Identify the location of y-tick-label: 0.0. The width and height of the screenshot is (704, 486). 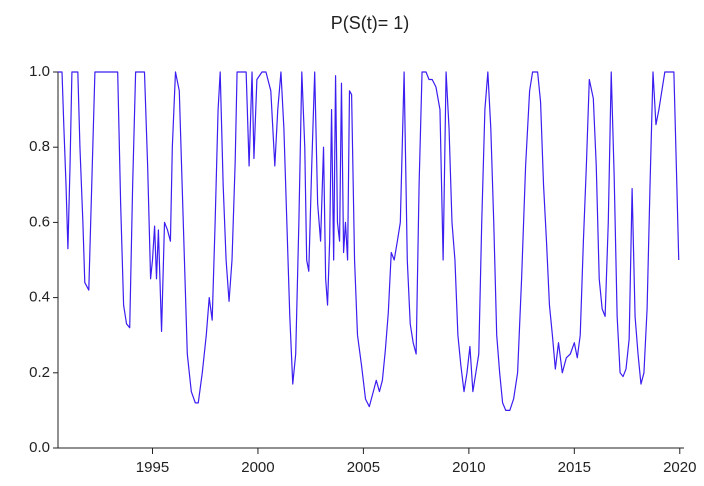
(39, 447).